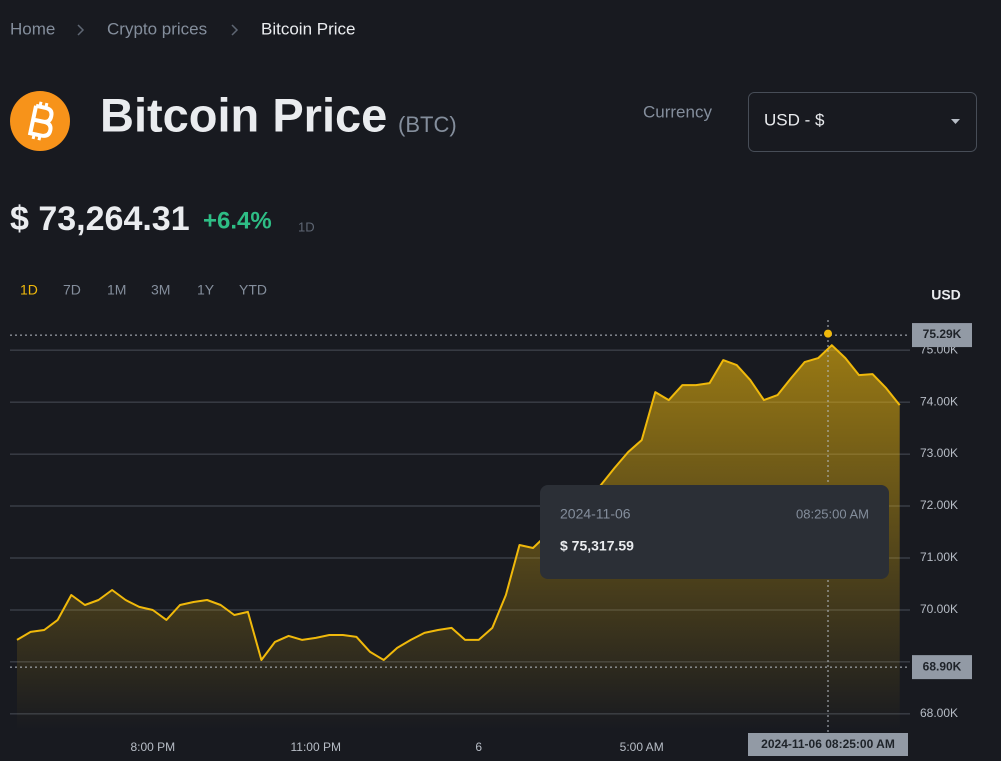 This screenshot has height=761, width=1001. What do you see at coordinates (253, 290) in the screenshot?
I see `range-tab: YTD` at bounding box center [253, 290].